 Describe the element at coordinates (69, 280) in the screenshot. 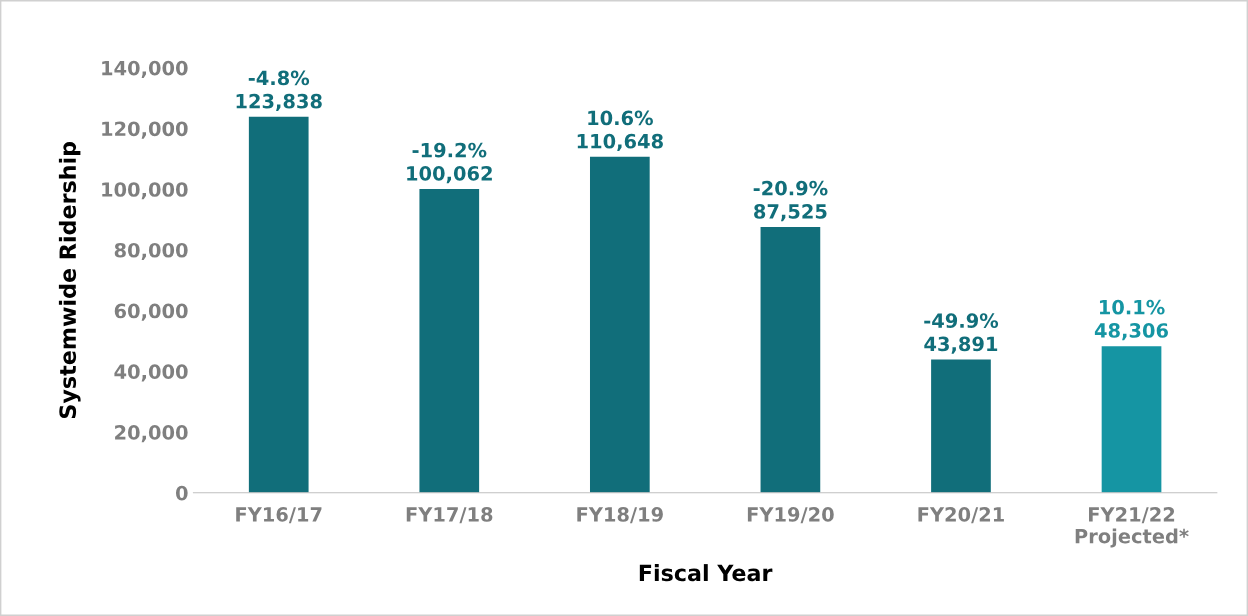

I see `y-axis-title: Systemwide Ridership` at that location.